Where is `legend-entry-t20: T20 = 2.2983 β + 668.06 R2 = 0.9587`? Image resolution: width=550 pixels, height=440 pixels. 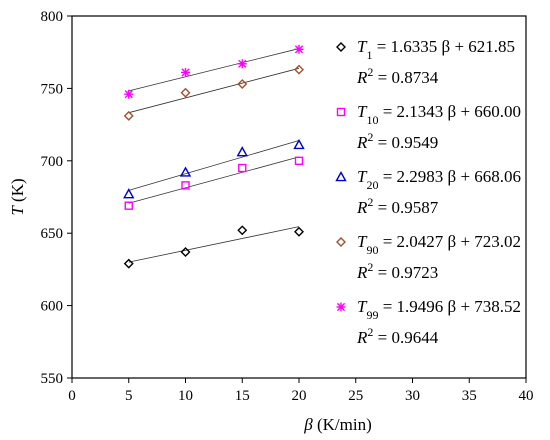 legend-entry-t20: T20 = 2.2983 β + 668.06 R2 = 0.9587 is located at coordinates (428, 192).